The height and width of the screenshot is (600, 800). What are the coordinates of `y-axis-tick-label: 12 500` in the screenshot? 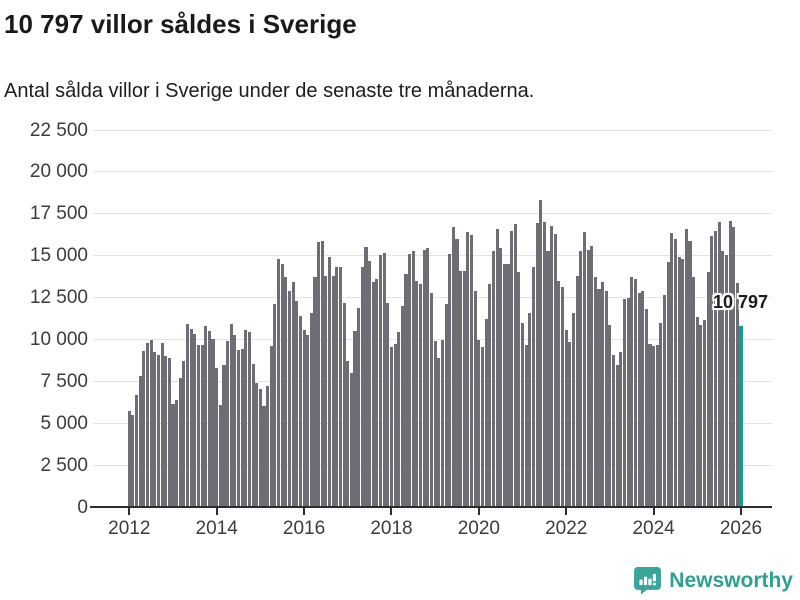 It's located at (58, 298).